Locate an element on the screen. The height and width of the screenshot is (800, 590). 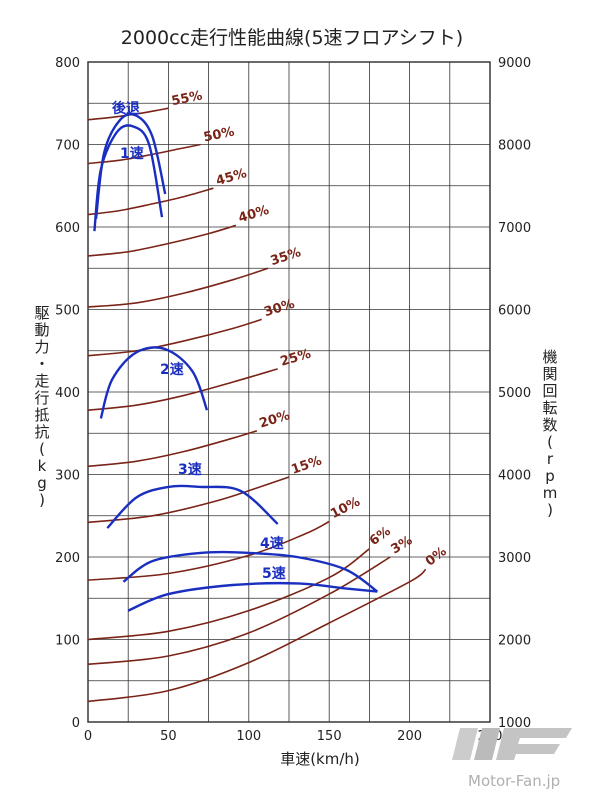
gear-label: 後退 is located at coordinates (126, 108).